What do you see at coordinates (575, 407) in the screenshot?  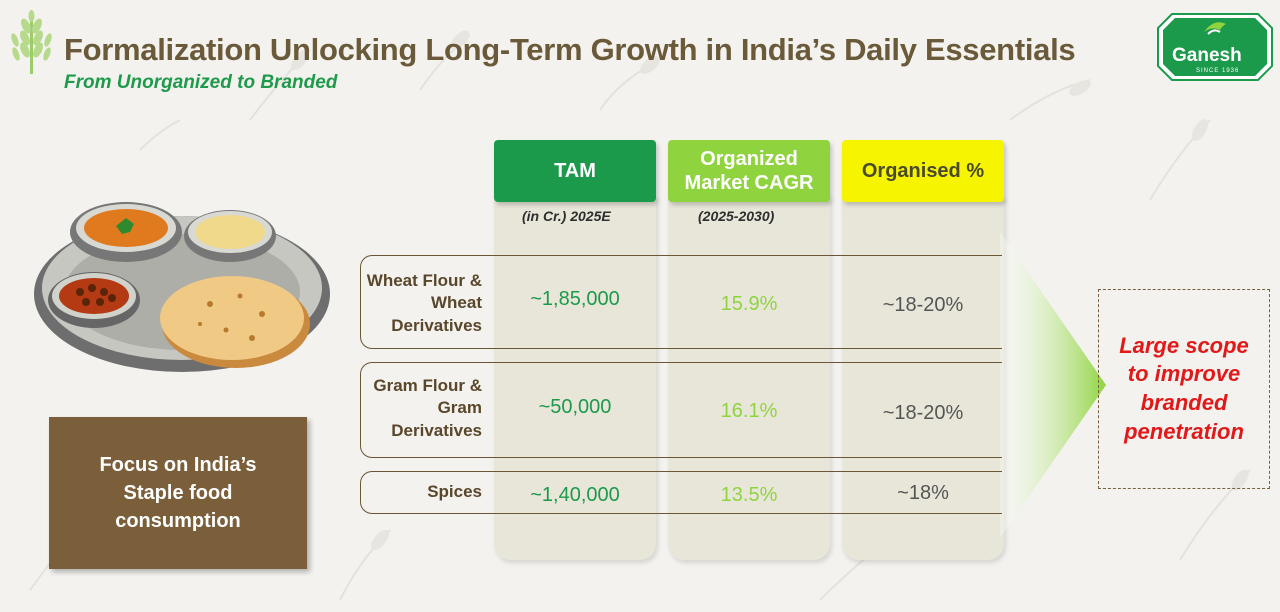 I see `cell-tam-gram: ~50,000` at bounding box center [575, 407].